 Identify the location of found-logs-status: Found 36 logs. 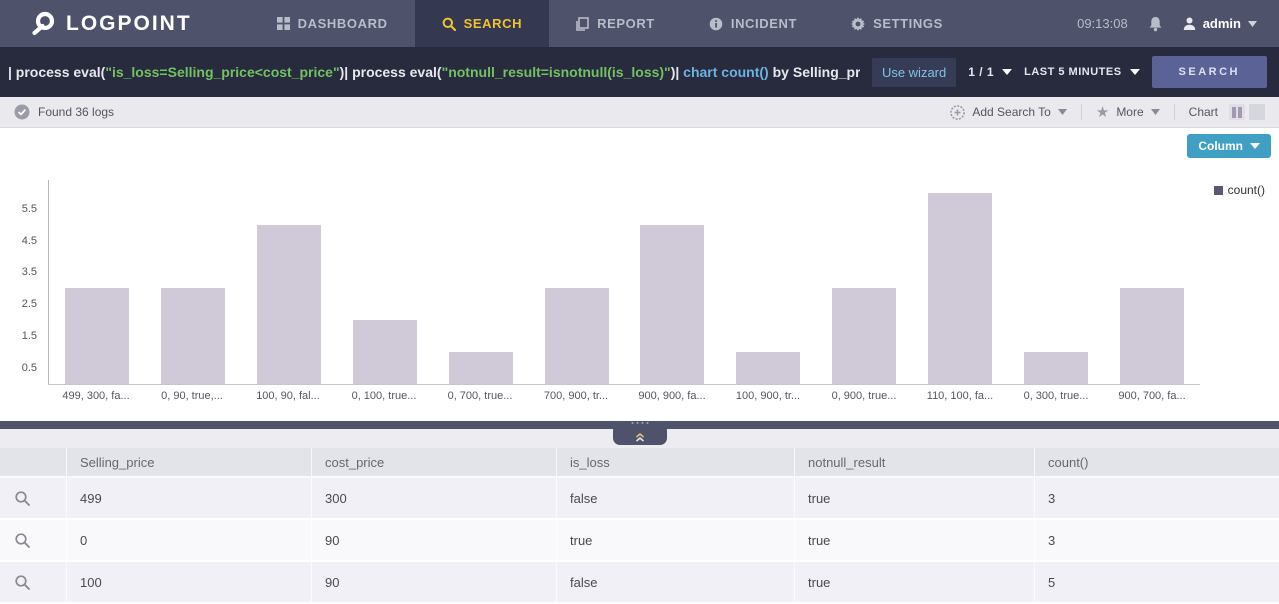
(64, 112).